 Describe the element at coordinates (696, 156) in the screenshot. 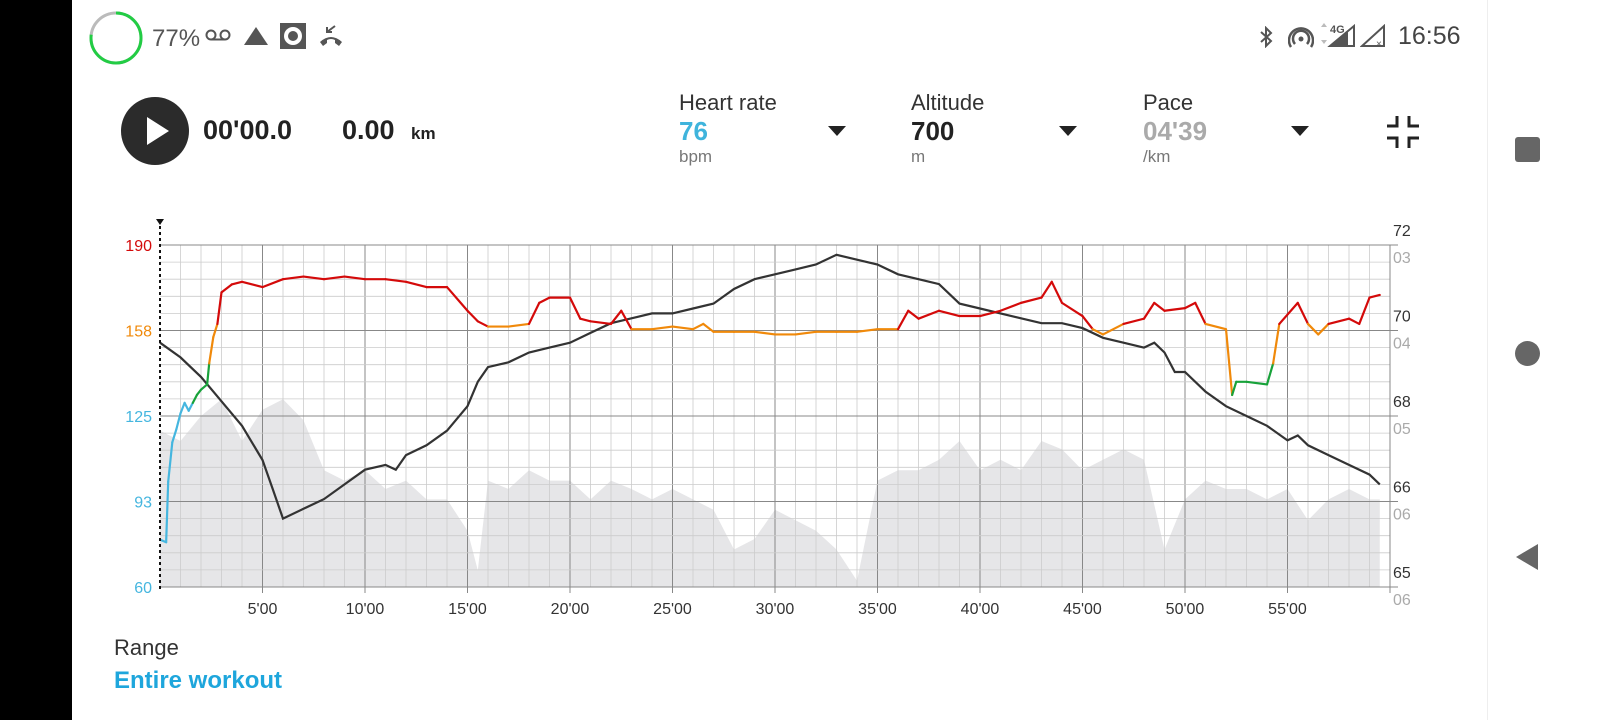

I see `metric-unit: bpm` at that location.